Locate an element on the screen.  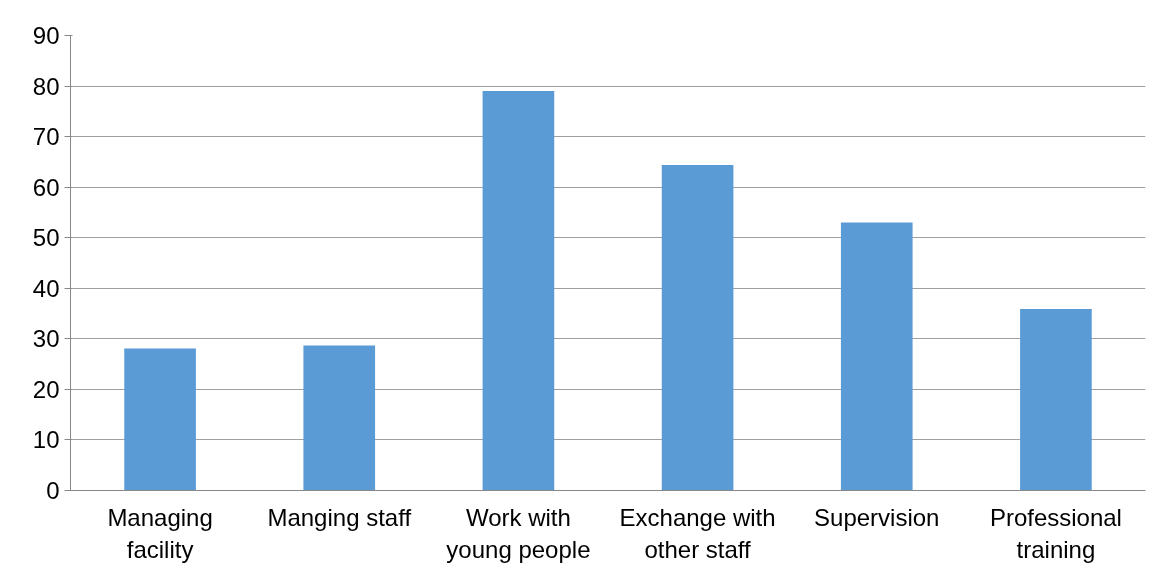
y-tick-label: 30 is located at coordinates (46, 339).